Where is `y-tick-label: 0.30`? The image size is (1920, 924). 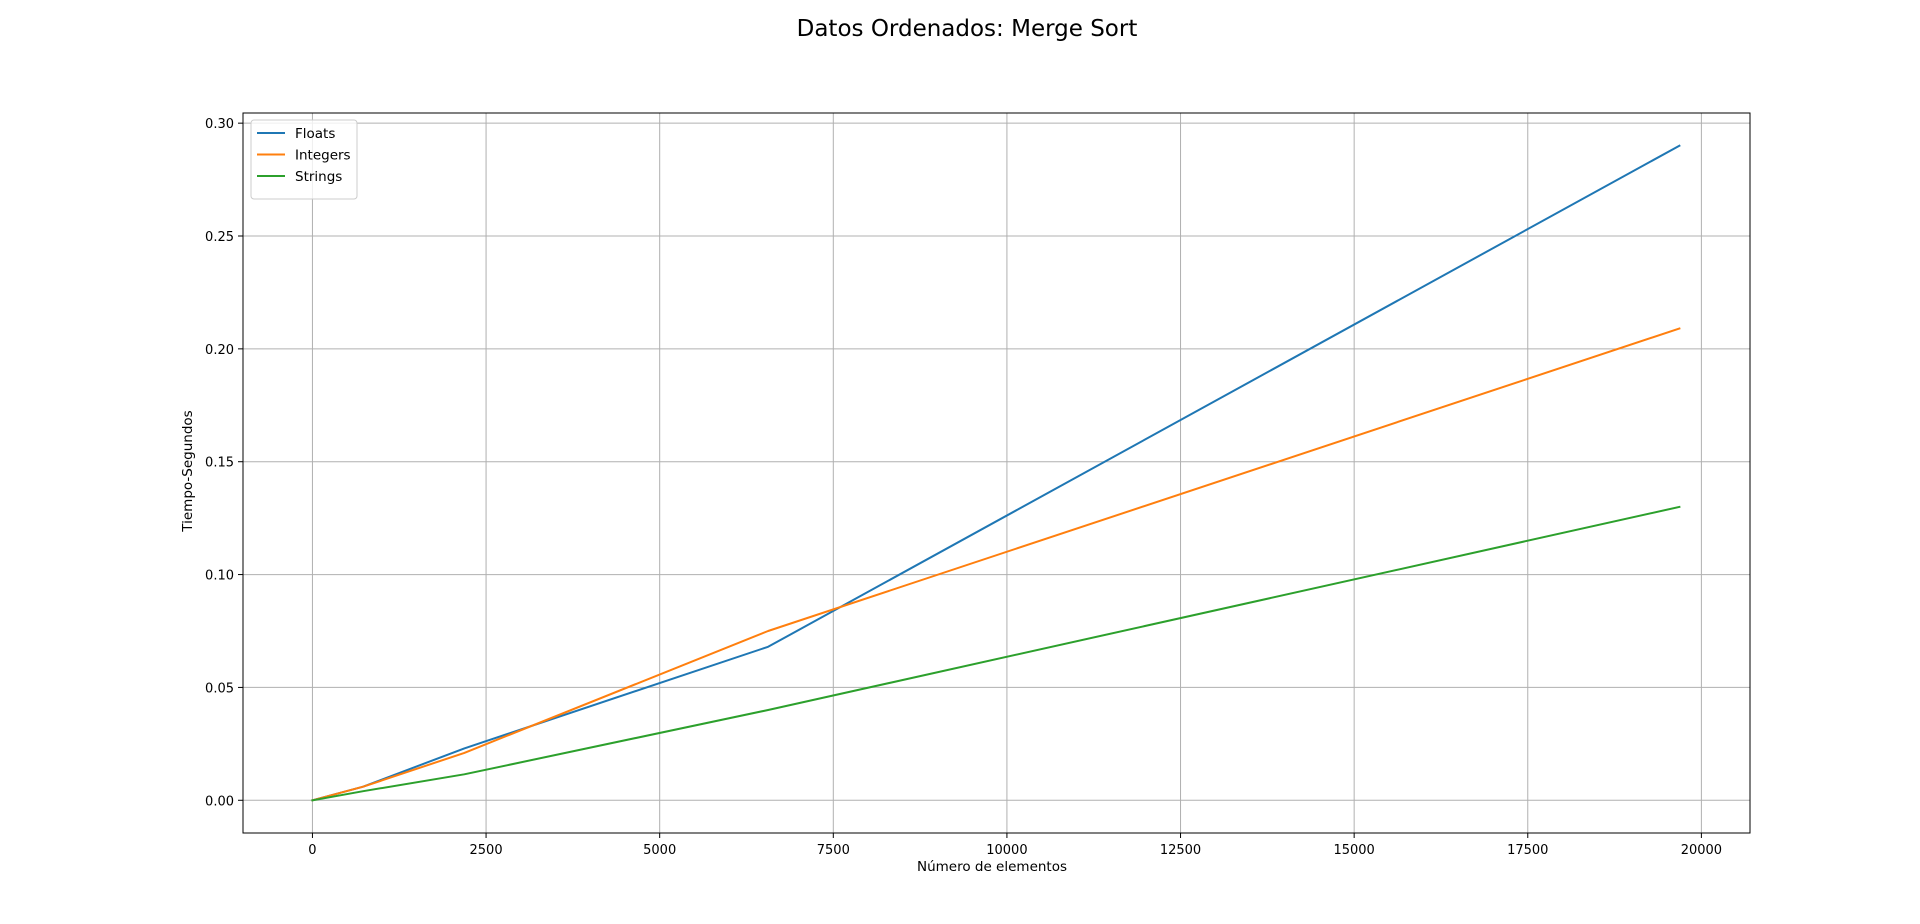 y-tick-label: 0.30 is located at coordinates (219, 124).